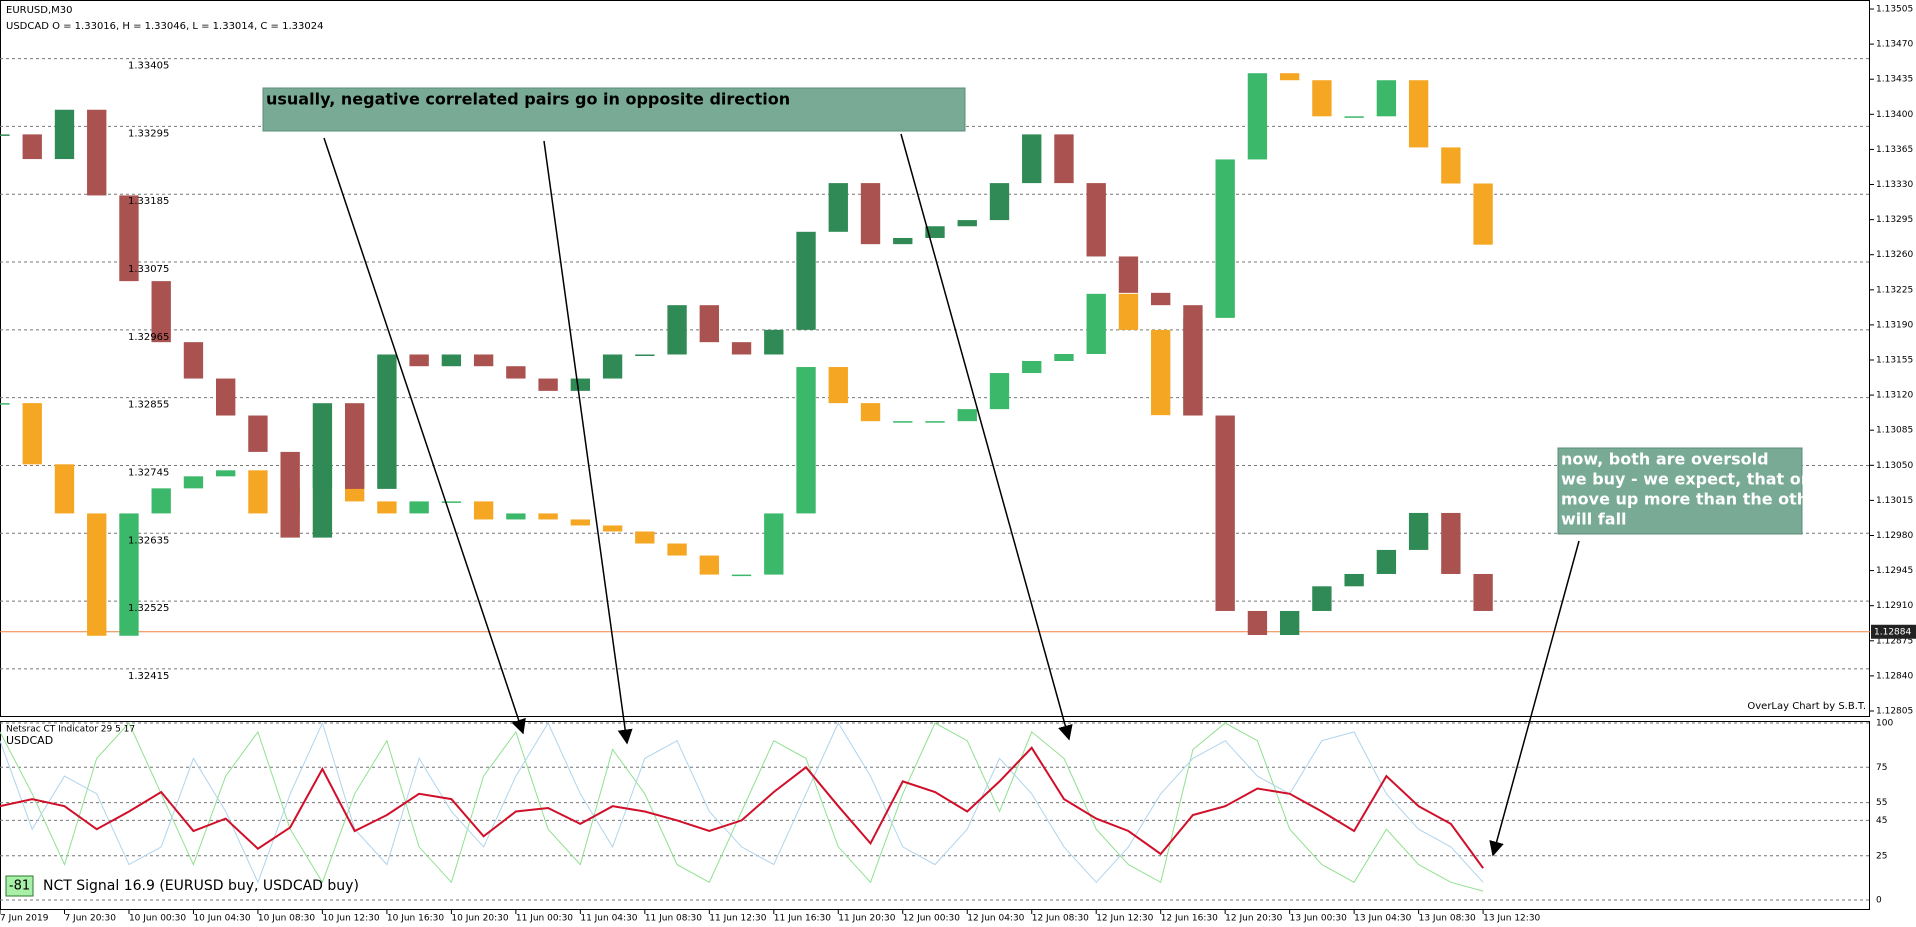  Describe the element at coordinates (995, 919) in the screenshot. I see `x-tick-label: 12 Jun 04:30` at that location.